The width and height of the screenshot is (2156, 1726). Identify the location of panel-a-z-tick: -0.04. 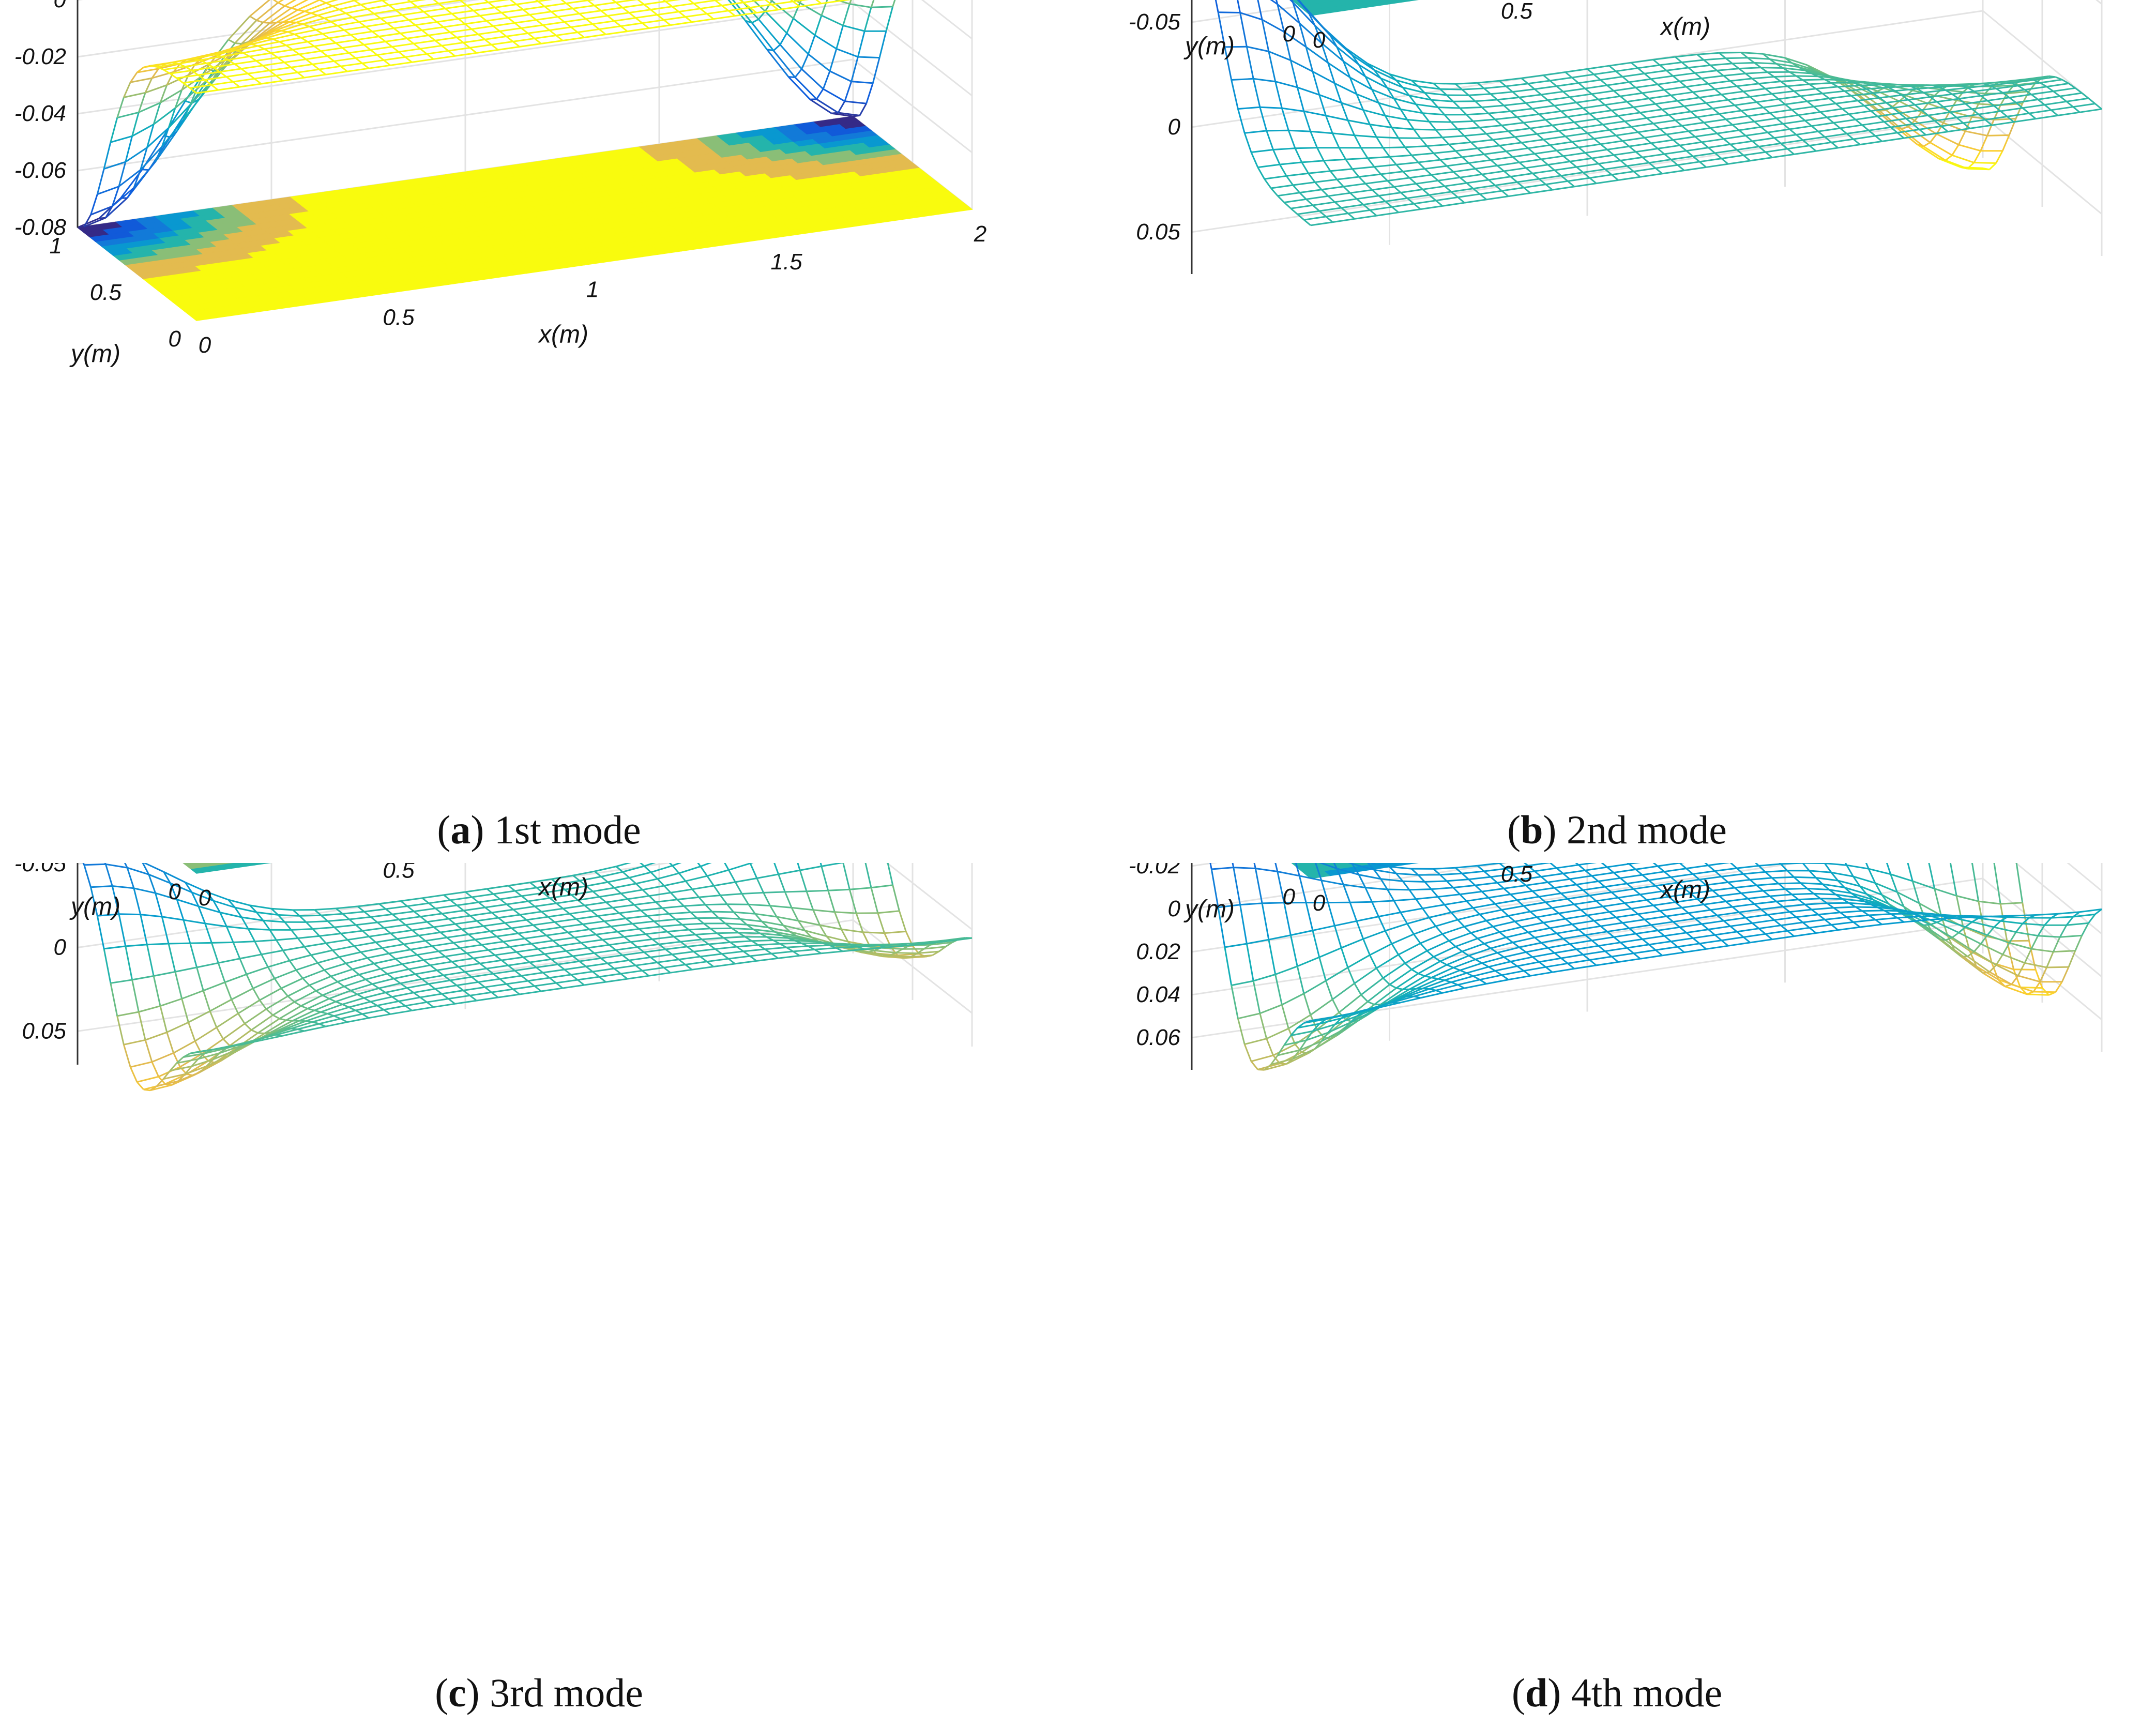
(40, 113).